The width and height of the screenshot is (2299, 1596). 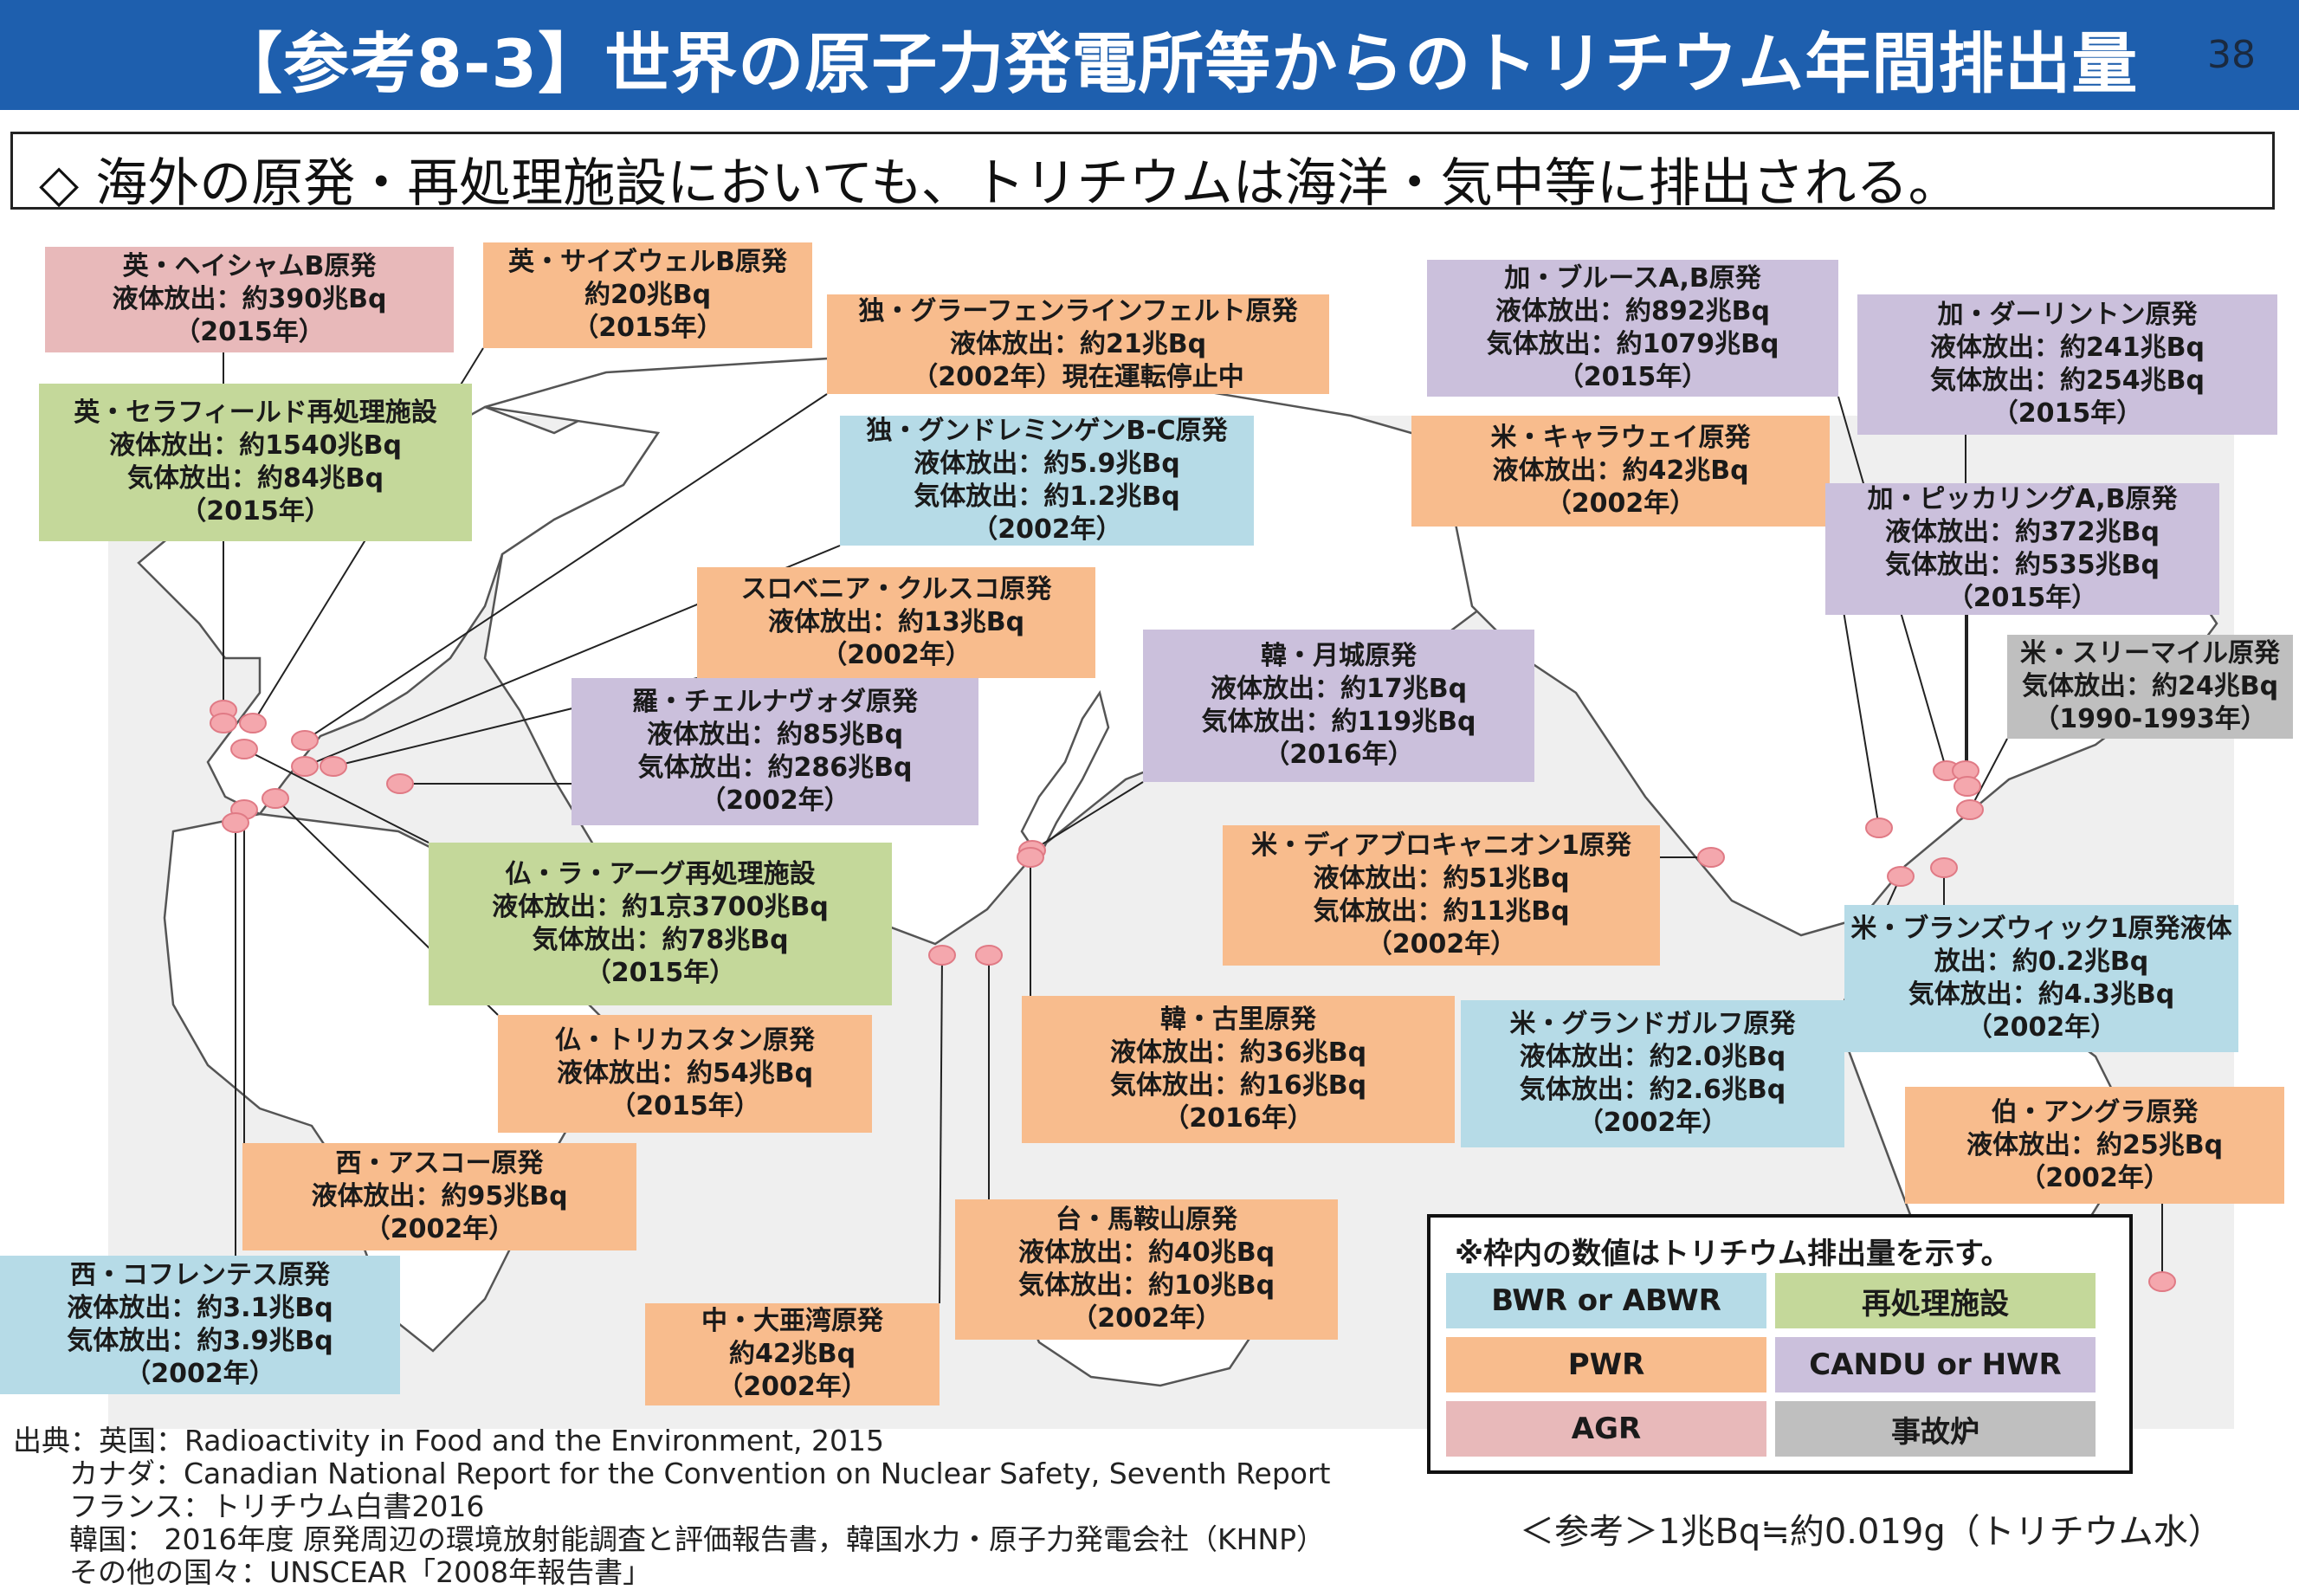 What do you see at coordinates (1606, 1429) in the screenshot?
I see `legend-agr: AGR` at bounding box center [1606, 1429].